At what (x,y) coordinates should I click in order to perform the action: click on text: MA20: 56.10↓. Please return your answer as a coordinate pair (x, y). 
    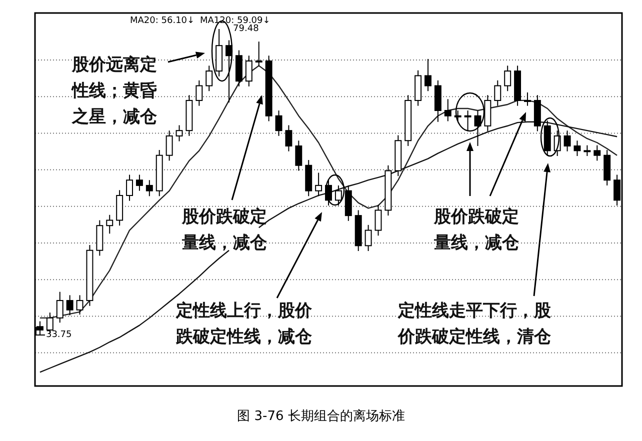
    Looking at the image, I should click on (162, 21).